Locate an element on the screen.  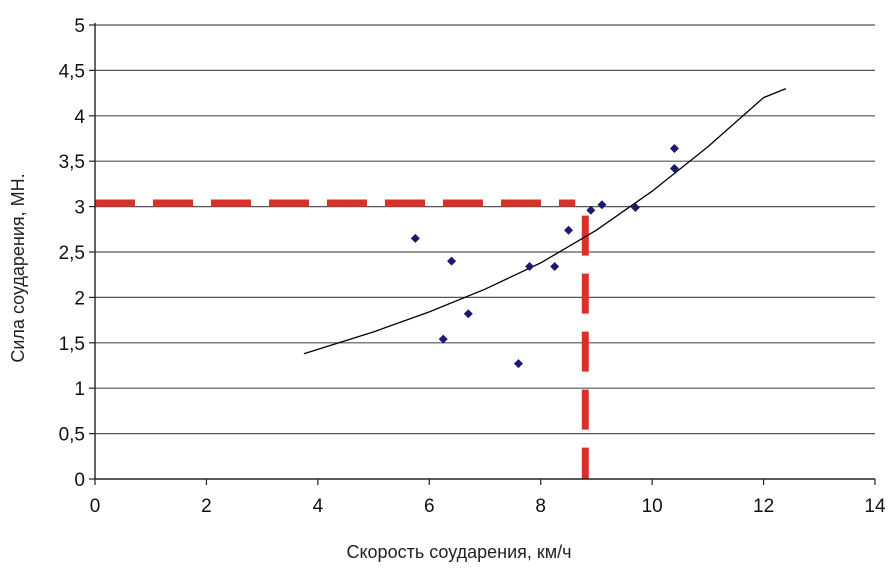
y-tick-label: 4 is located at coordinates (79, 117).